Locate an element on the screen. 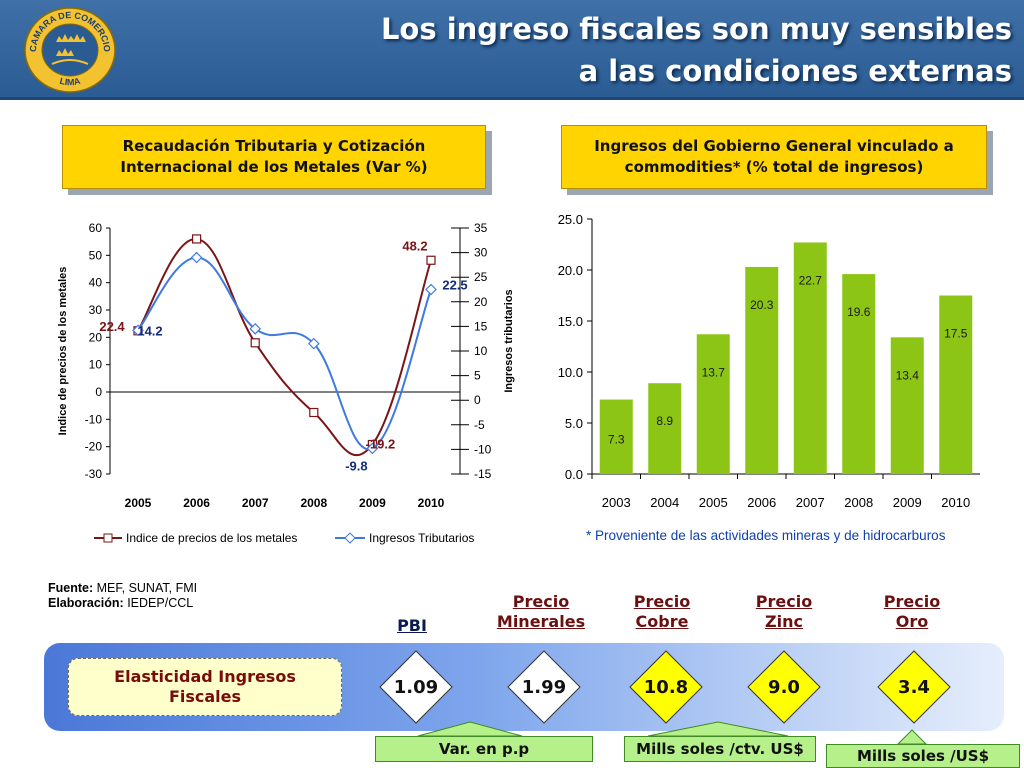 This screenshot has width=1024, height=768. legend-label-ingresos: Ingresos Tributarios is located at coordinates (421, 538).